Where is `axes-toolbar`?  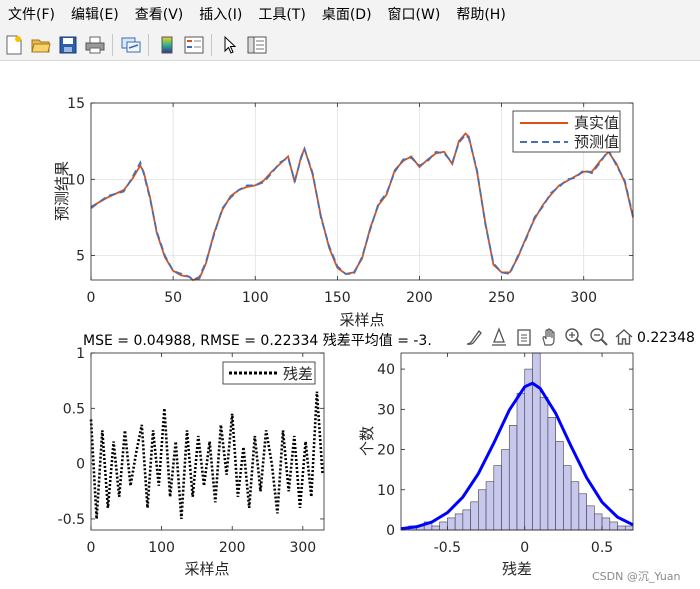 axes-toolbar is located at coordinates (549, 337).